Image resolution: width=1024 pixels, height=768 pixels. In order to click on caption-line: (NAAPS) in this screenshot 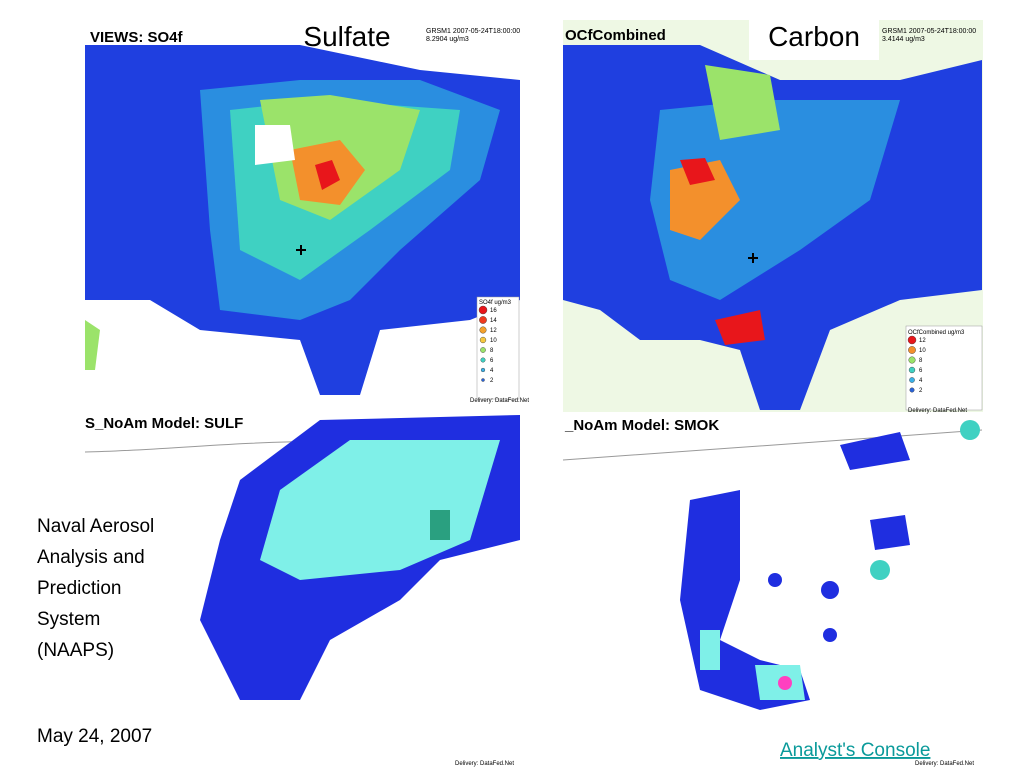, I will do `click(75, 650)`.